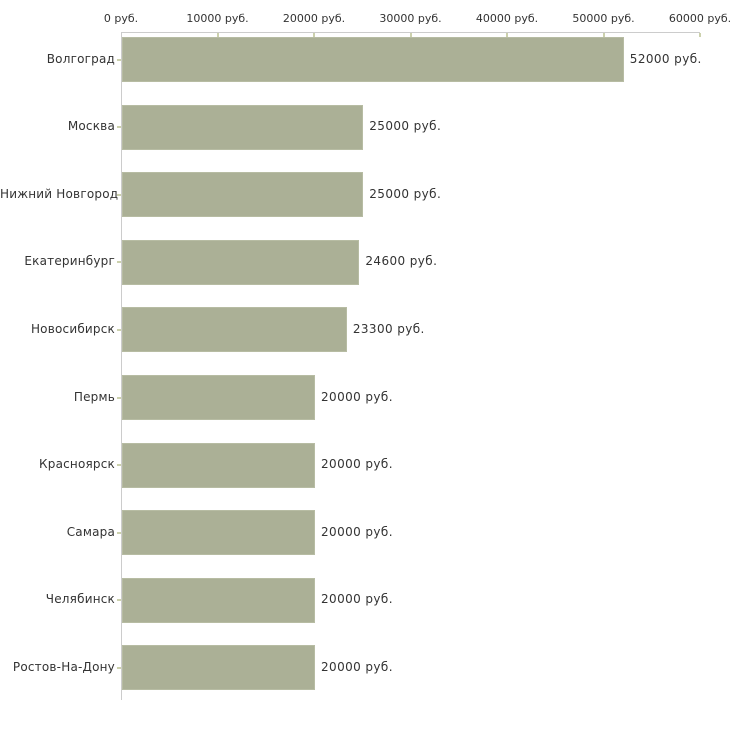 This screenshot has height=730, width=730. What do you see at coordinates (77, 464) in the screenshot?
I see `category-label: Красноярск` at bounding box center [77, 464].